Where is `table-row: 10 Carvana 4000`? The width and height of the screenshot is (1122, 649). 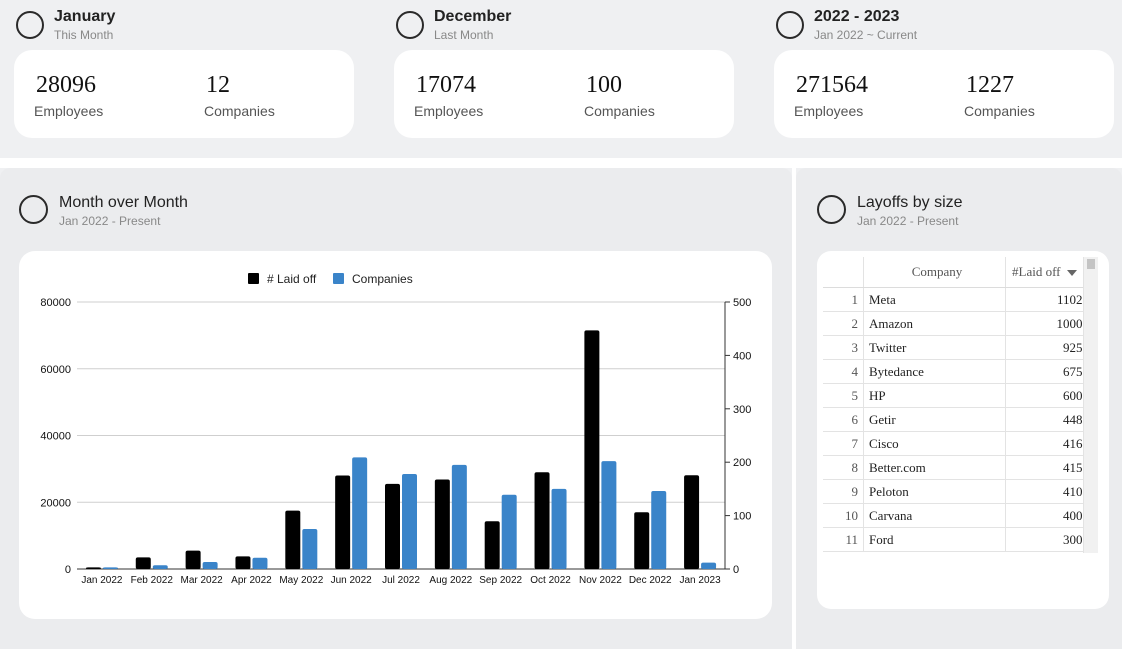 table-row: 10 Carvana 4000 is located at coordinates (958, 515).